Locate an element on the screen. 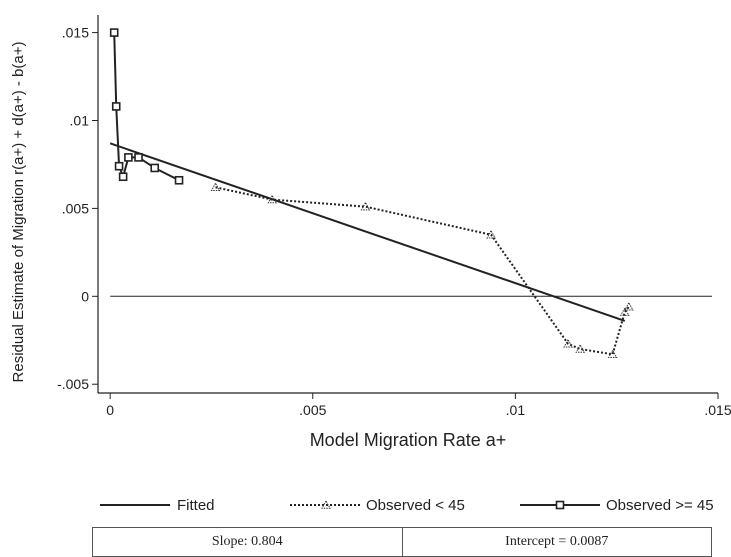  legend-label: Observed >= 45 is located at coordinates (660, 505).